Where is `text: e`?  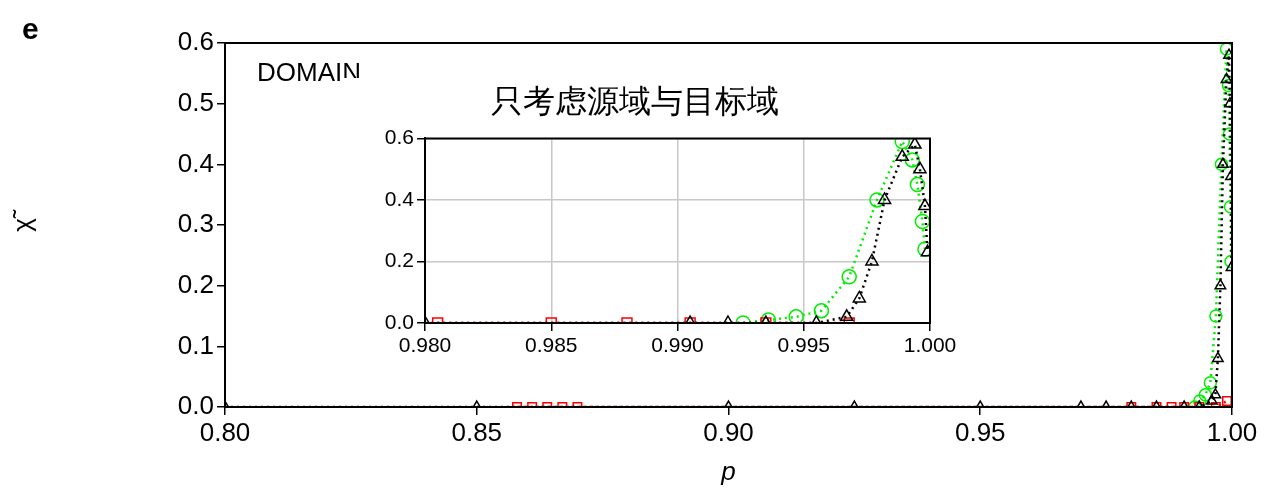 text: e is located at coordinates (30, 29).